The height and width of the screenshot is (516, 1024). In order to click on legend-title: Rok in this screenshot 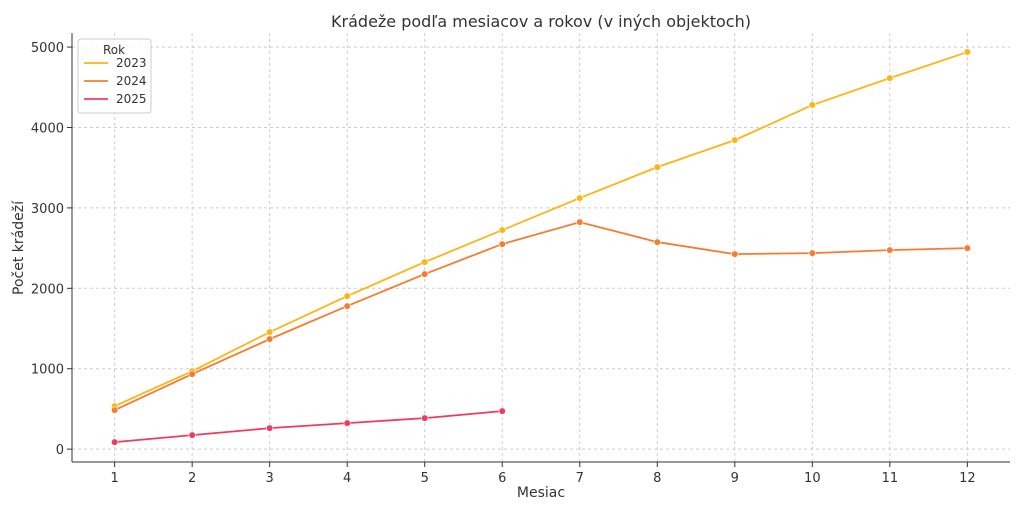, I will do `click(114, 50)`.